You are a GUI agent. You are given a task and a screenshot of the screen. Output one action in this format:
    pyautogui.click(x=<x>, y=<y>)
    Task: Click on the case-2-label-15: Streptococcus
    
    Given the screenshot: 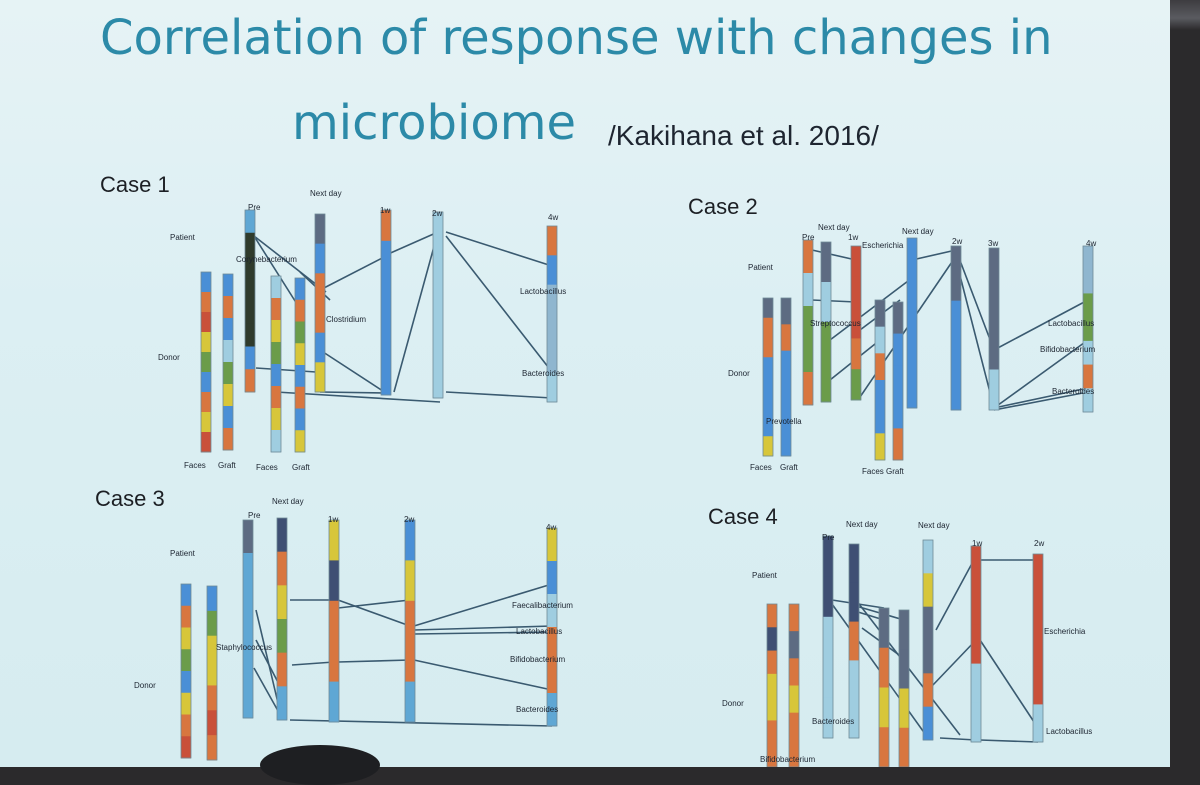 What is the action you would take?
    pyautogui.click(x=835, y=323)
    